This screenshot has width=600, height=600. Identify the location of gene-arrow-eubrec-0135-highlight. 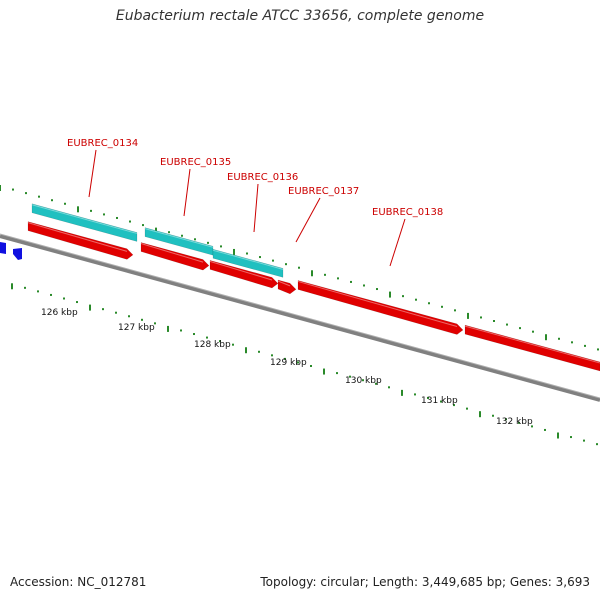
(172, 253).